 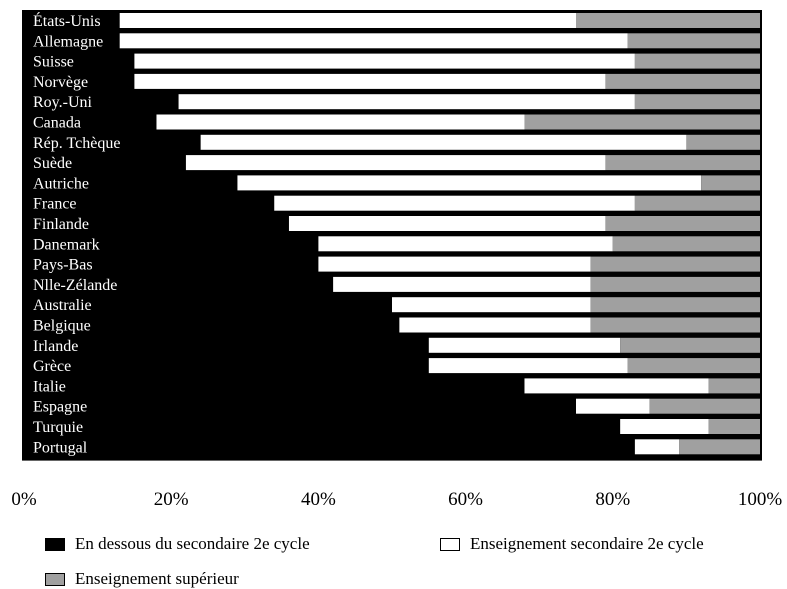 I want to click on category-label: Grèce, so click(x=52, y=366).